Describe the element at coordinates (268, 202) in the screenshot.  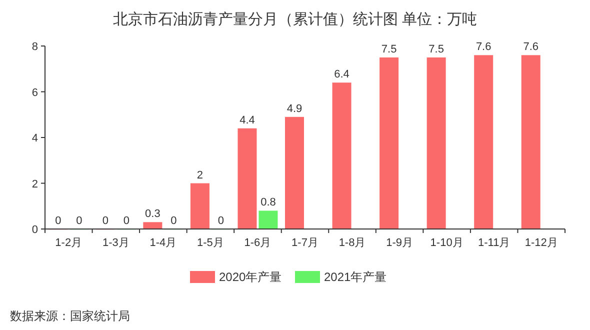
I see `data-label: 0.8` at that location.